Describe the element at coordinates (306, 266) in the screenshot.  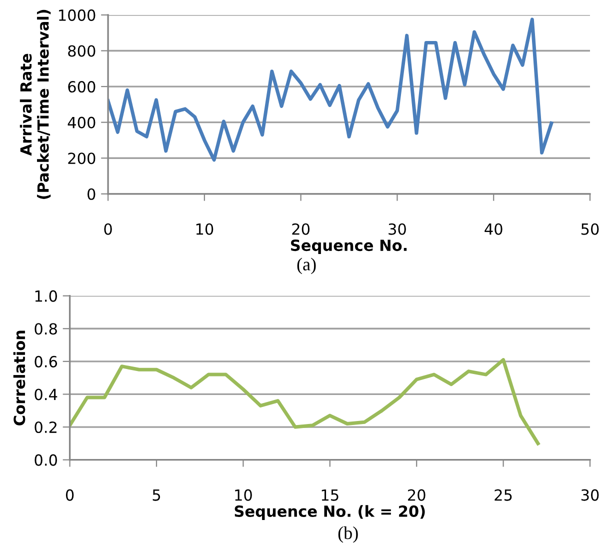
I see `text: (a)` at that location.